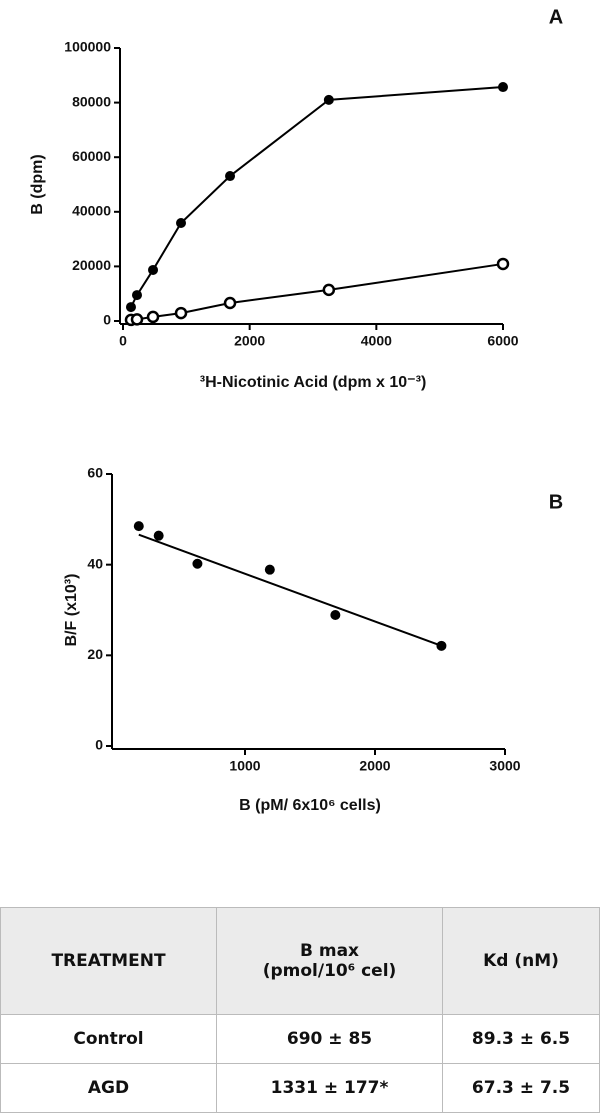  I want to click on x-tick-label: 4000, so click(376, 341).